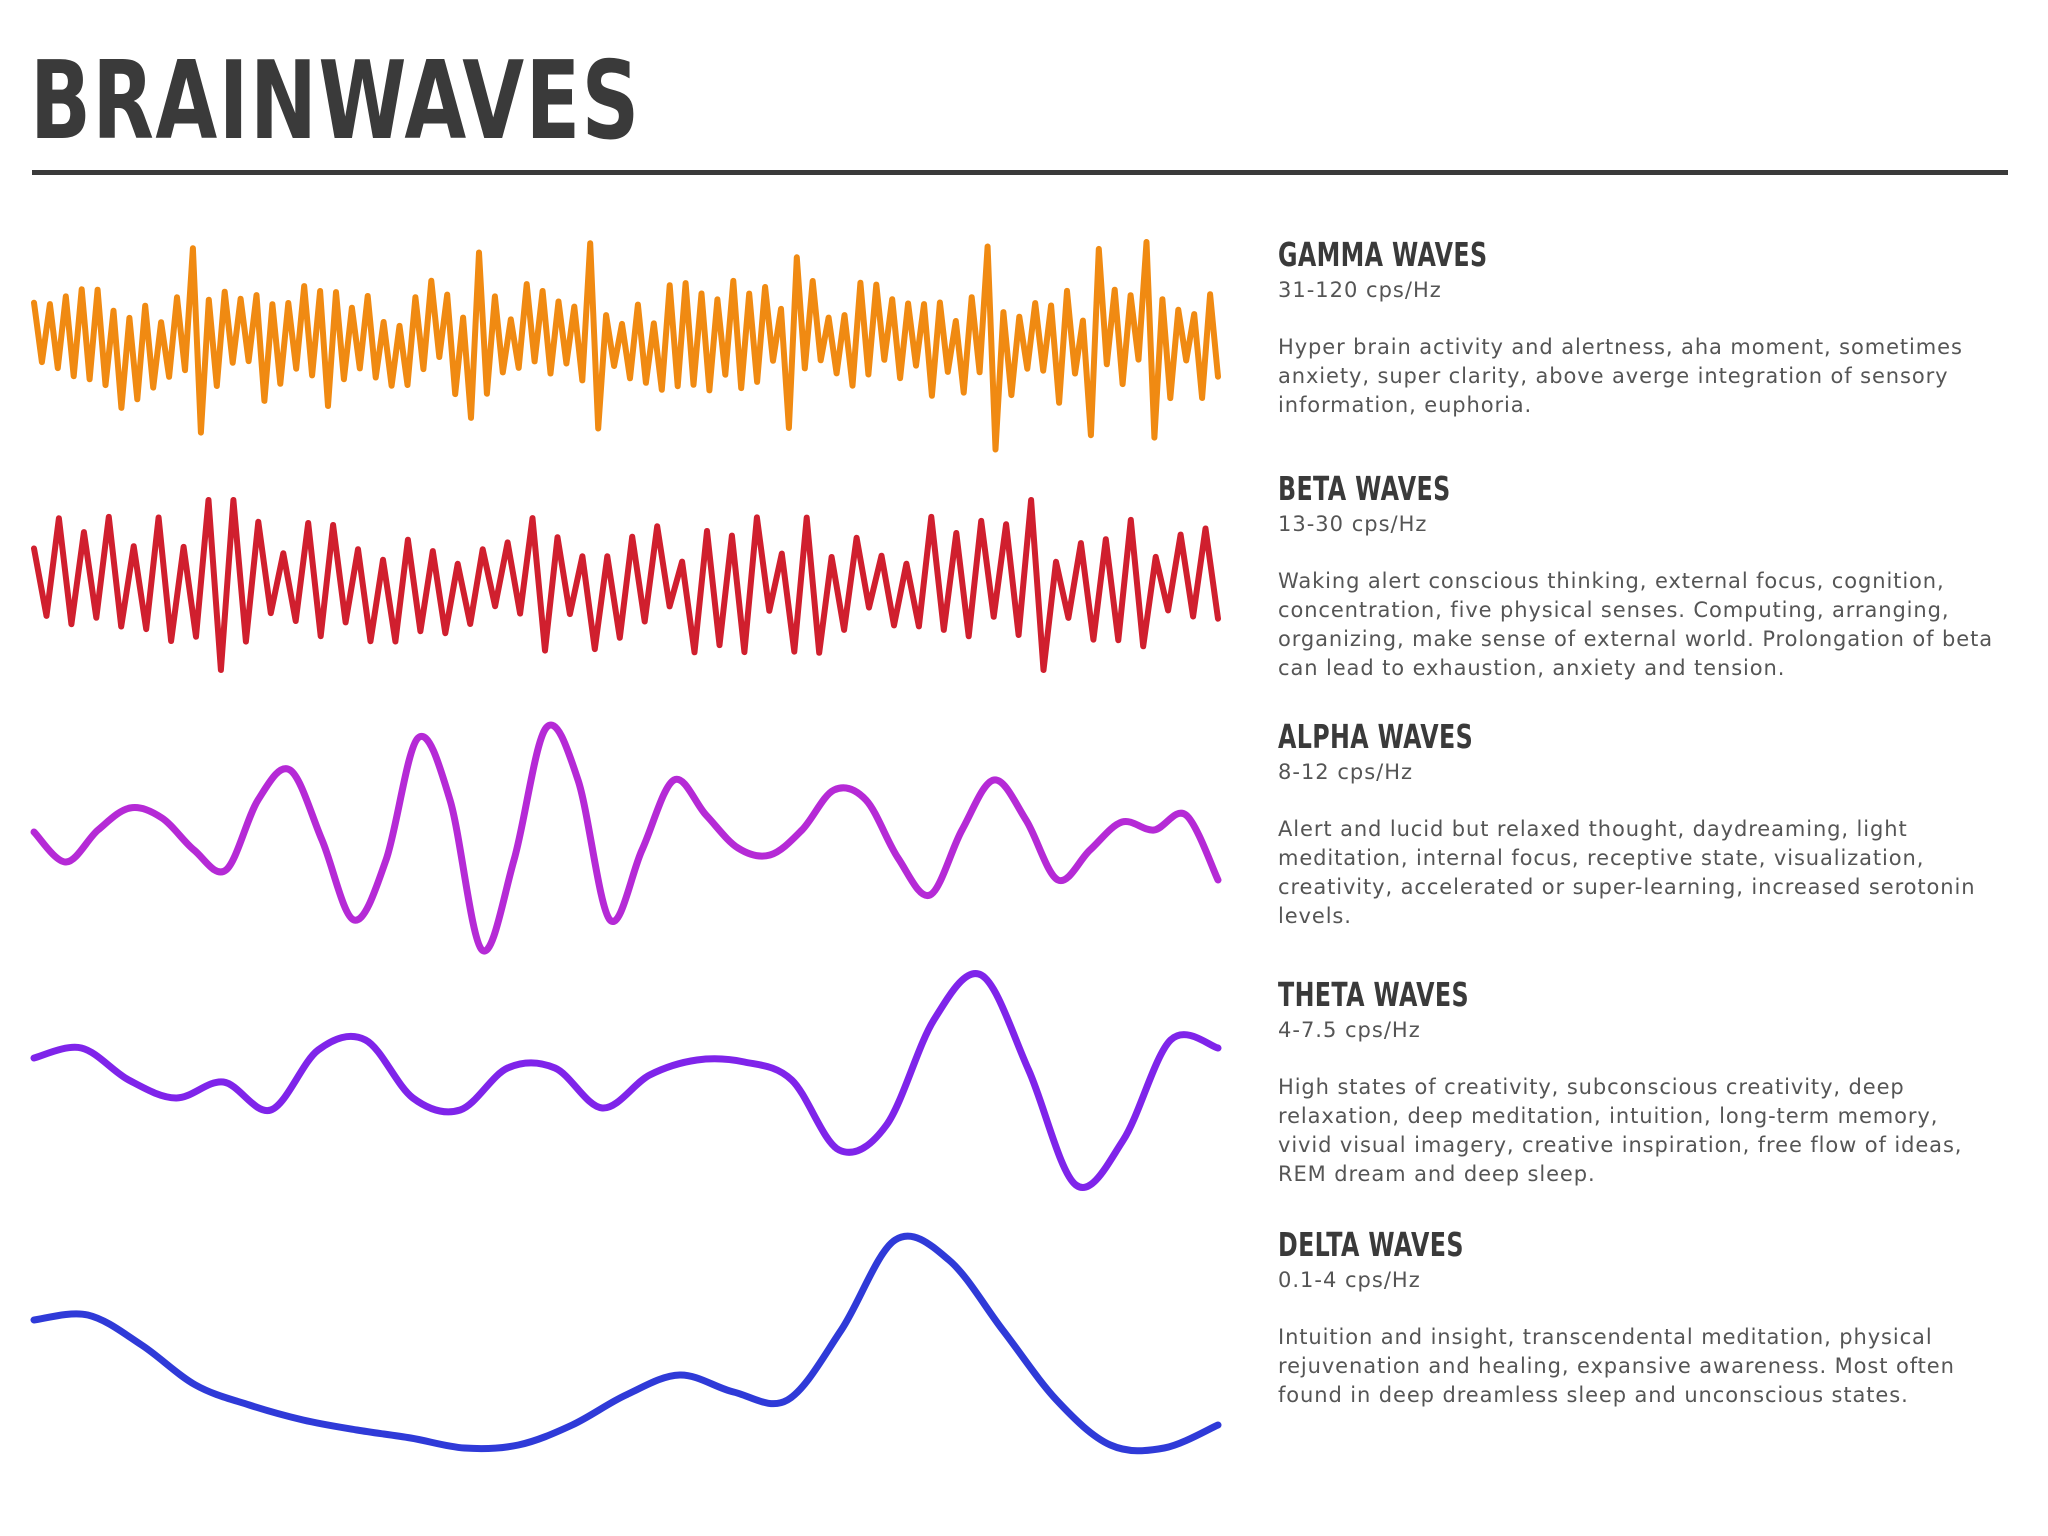  I want to click on wave-heading: ALPHA WAVES, so click(1376, 736).